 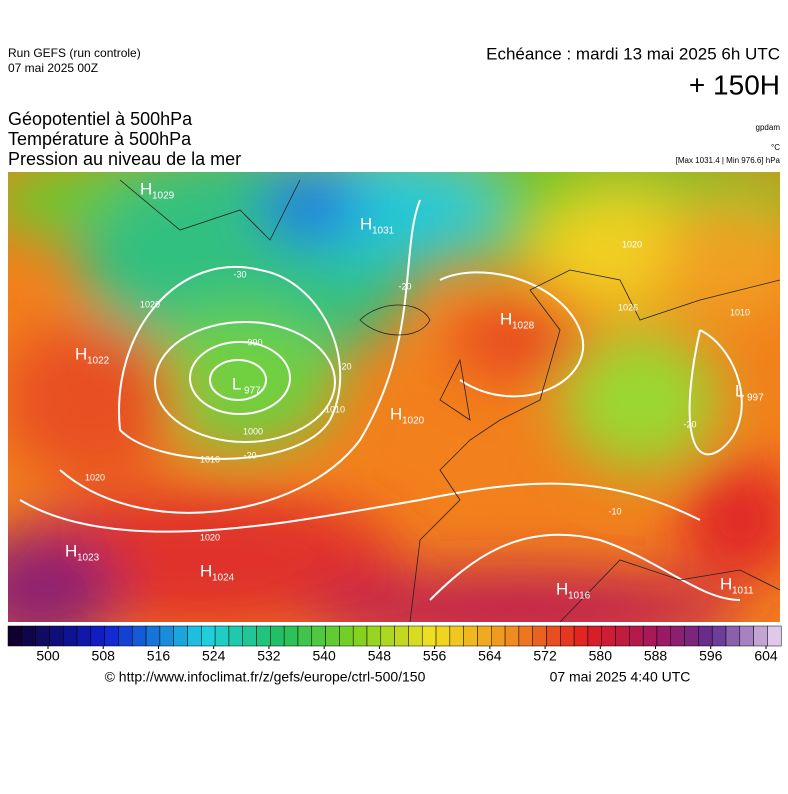 I want to click on center-value: 977, so click(x=252, y=391).